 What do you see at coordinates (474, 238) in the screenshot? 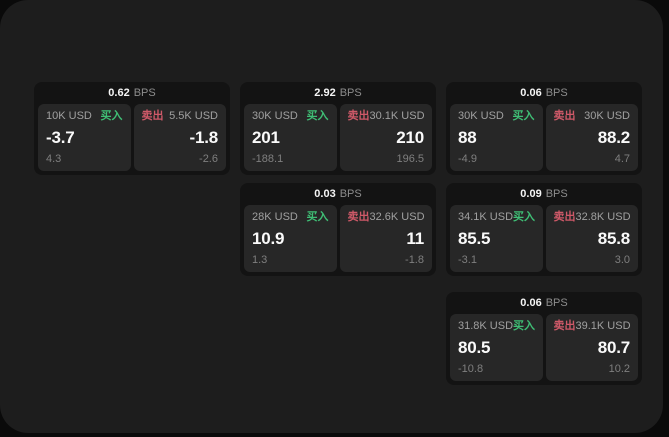
I see `buy-price: 85.5` at bounding box center [474, 238].